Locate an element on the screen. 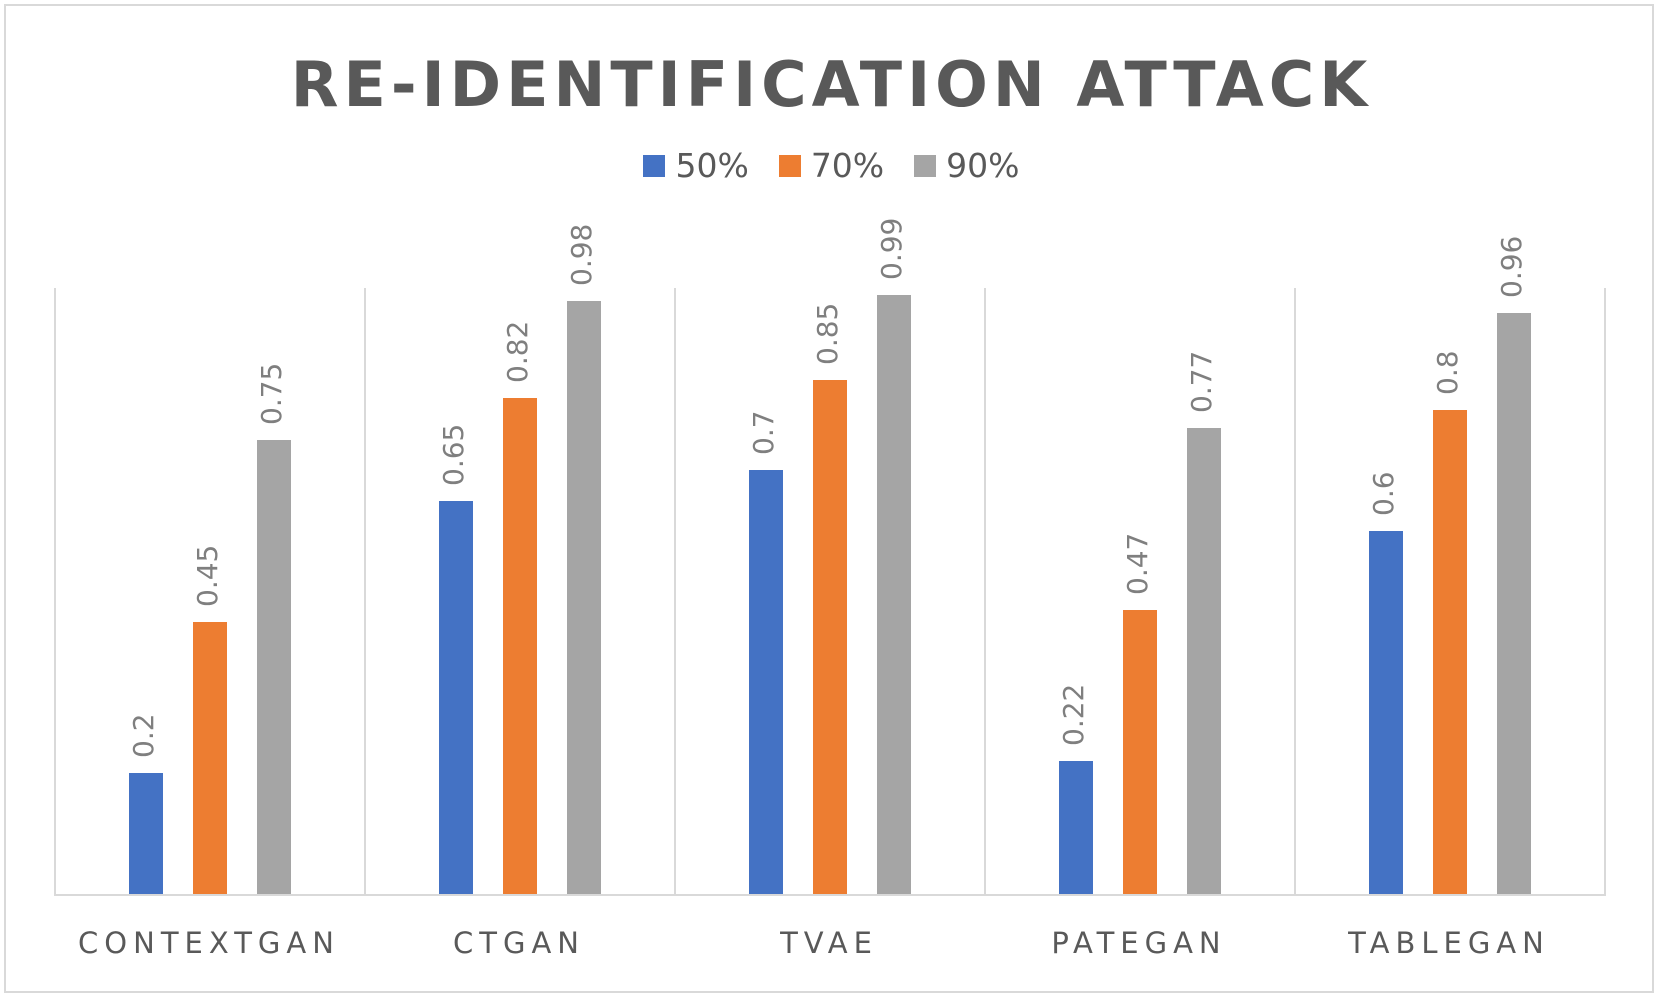  data-label: 0.45 is located at coordinates (207, 575).